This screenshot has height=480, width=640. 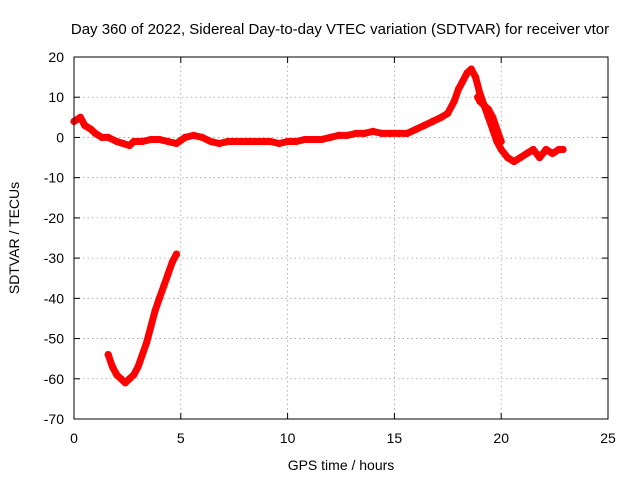 I want to click on x-tick-label: 15, so click(x=395, y=438).